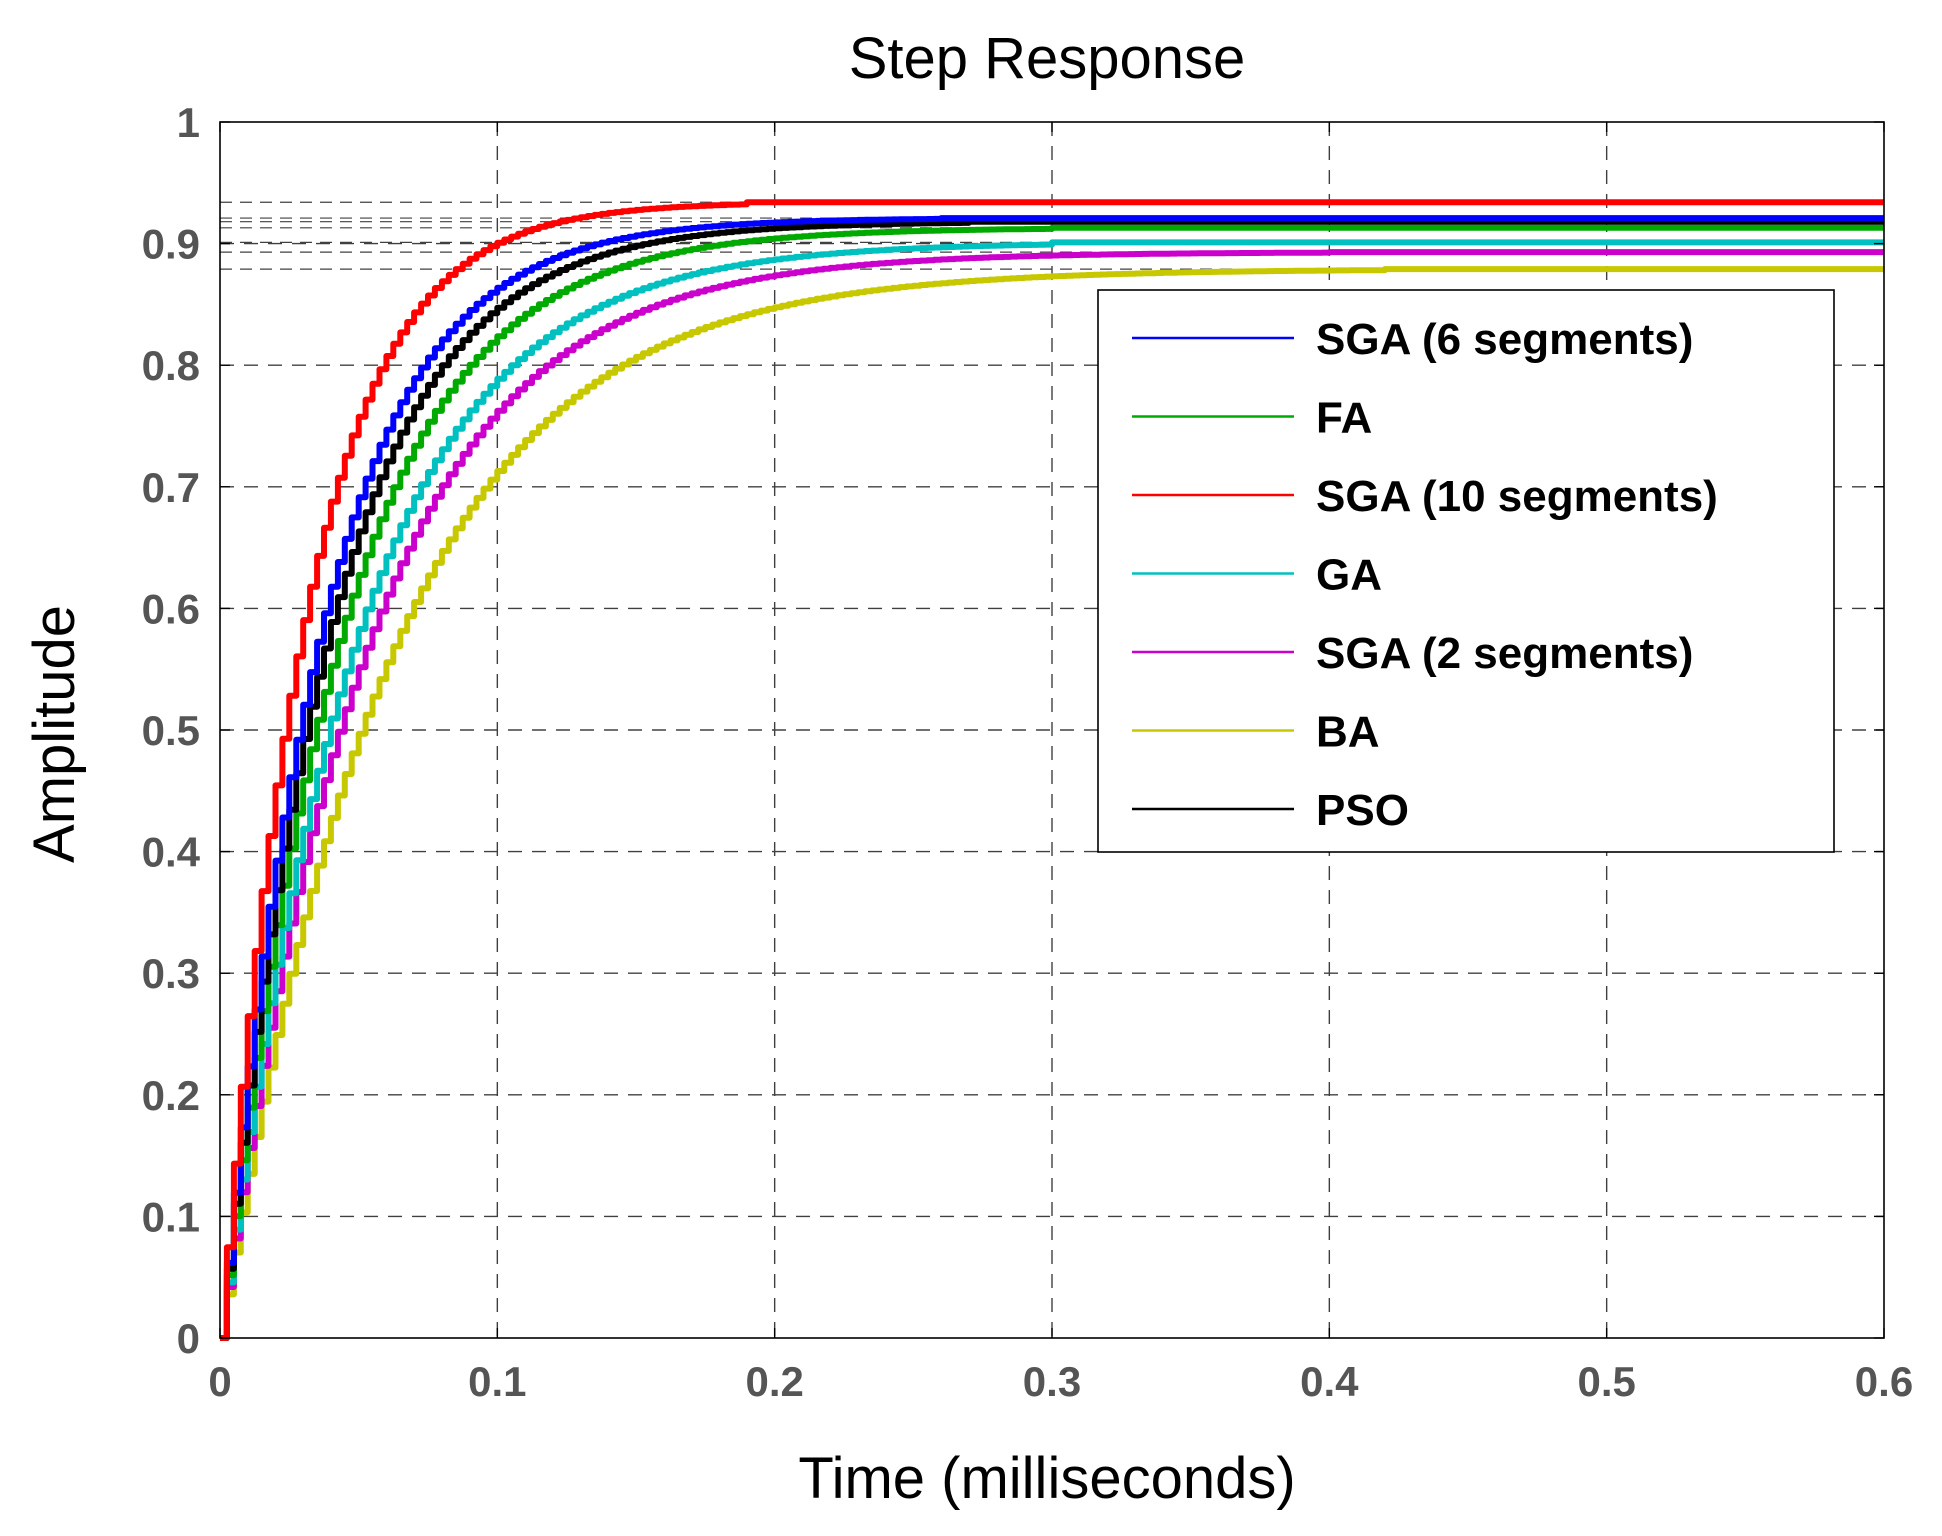 This screenshot has height=1536, width=1942. I want to click on y-tick-label: 0.5, so click(171, 730).